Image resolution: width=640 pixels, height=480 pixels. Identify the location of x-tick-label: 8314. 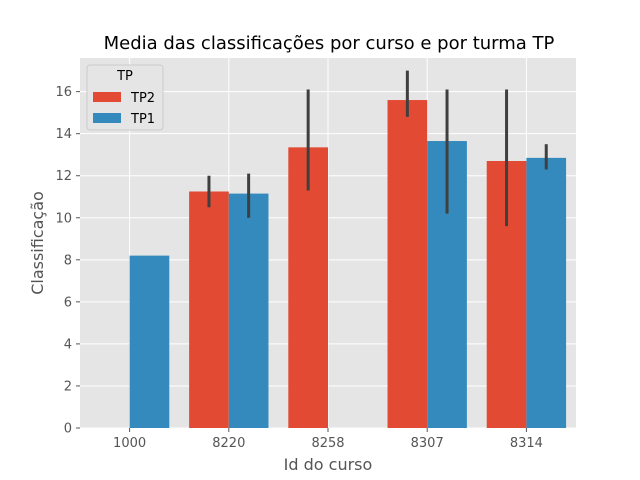
(526, 443).